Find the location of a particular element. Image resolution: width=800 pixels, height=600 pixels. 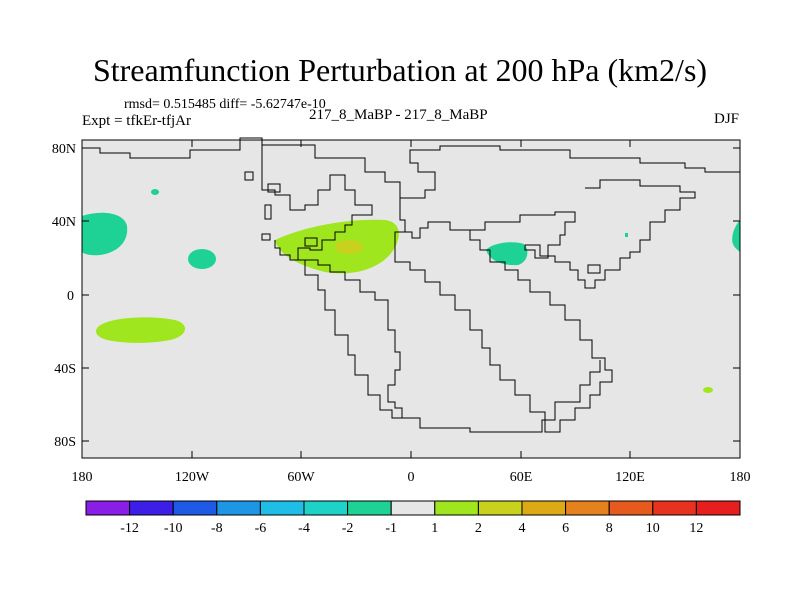

lon-label-0: 0 is located at coordinates (411, 477).